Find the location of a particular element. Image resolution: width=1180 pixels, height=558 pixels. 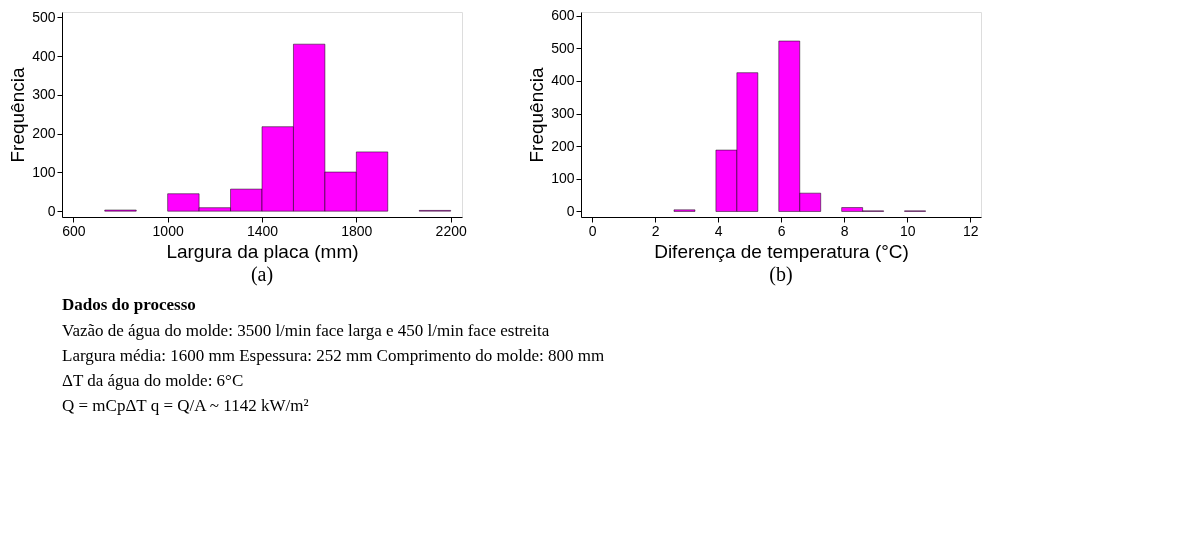

text: Largura média: 1600 mm Espessura: 252 mm Comprimento do molde: 800 mm is located at coordinates (333, 355).